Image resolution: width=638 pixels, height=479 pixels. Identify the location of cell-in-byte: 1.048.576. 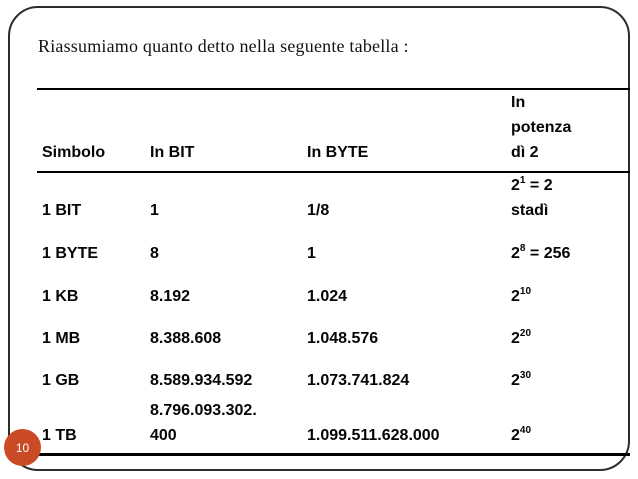
(343, 338).